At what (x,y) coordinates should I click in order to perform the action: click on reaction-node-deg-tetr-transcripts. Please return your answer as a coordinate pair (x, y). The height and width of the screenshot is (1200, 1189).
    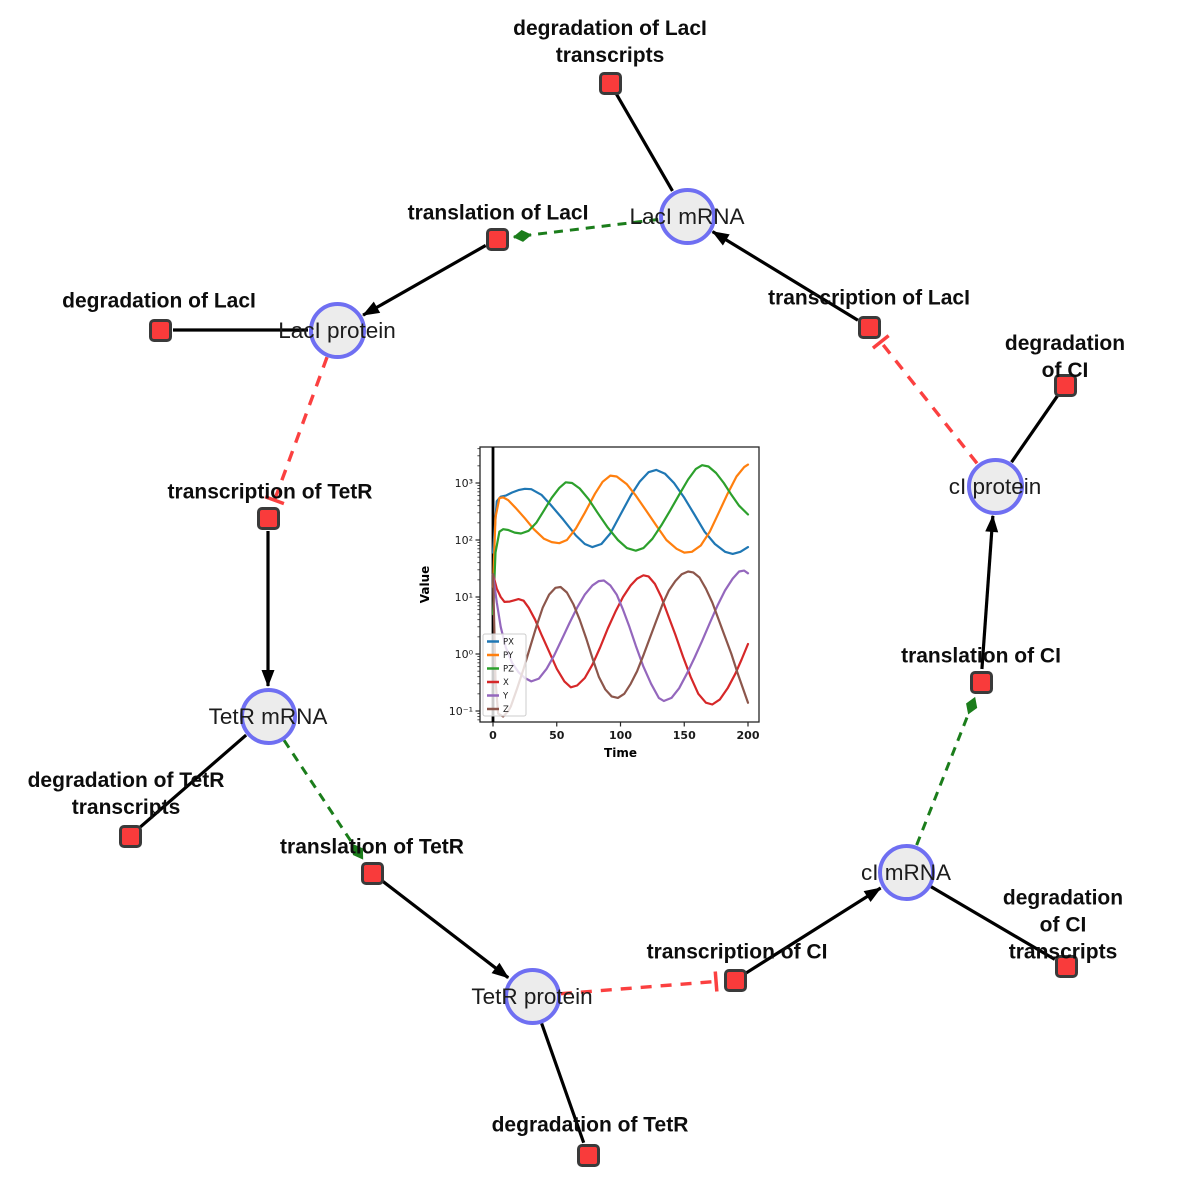
    Looking at the image, I should click on (130, 836).